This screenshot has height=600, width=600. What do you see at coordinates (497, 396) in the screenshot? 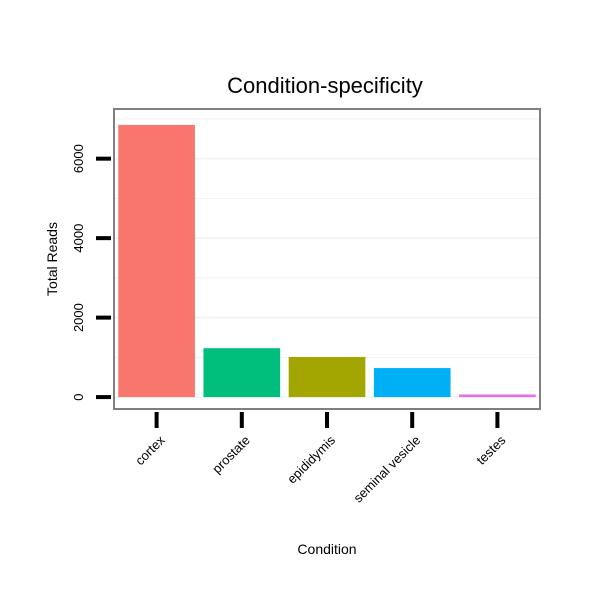
I see `bar-testes` at bounding box center [497, 396].